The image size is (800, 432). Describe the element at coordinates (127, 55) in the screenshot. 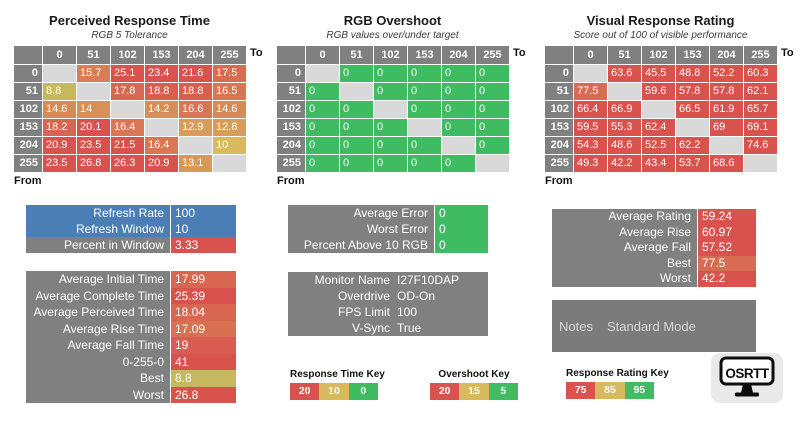

I see `col-header: 102` at that location.